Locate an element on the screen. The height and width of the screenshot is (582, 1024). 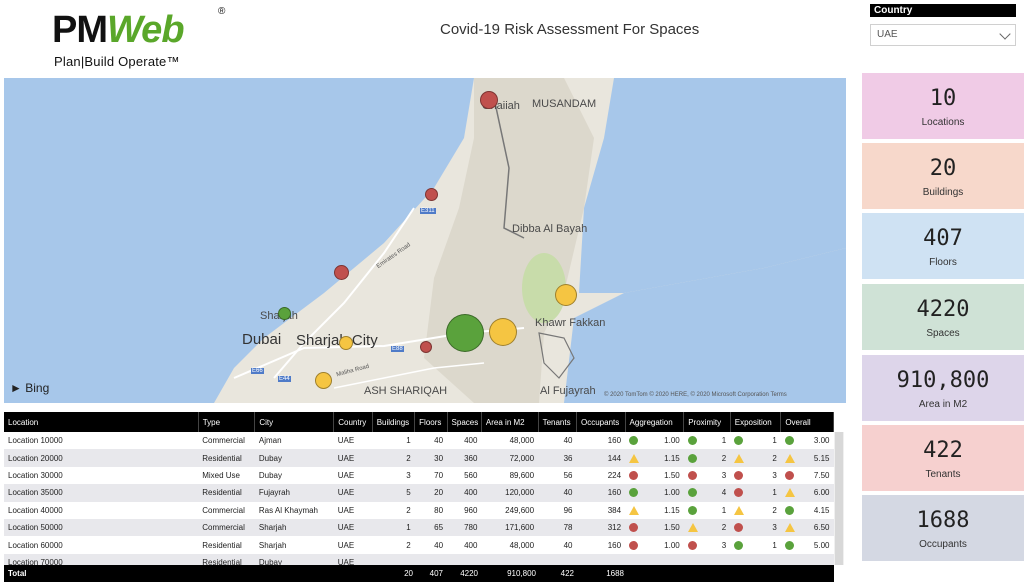
chevron-down-icon is located at coordinates (1005, 34).